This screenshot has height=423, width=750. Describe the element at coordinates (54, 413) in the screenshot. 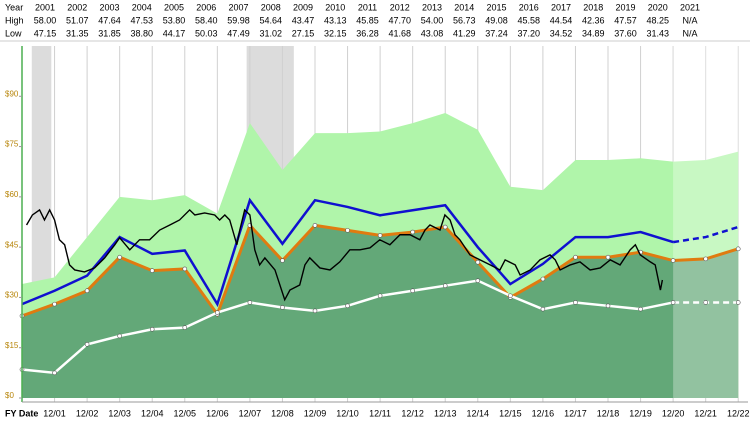

I see `x-tick-label: 12/01` at that location.